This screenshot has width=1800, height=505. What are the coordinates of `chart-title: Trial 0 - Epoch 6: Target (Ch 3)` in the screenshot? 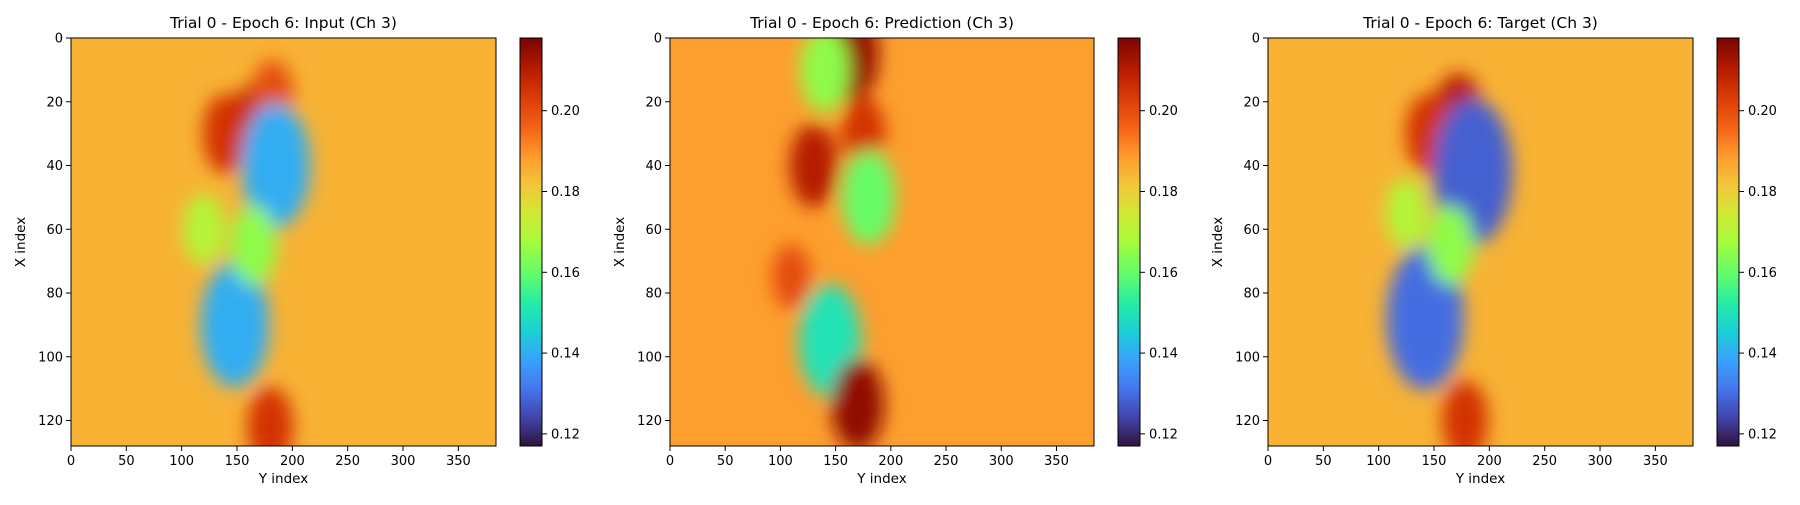 It's located at (1480, 23).